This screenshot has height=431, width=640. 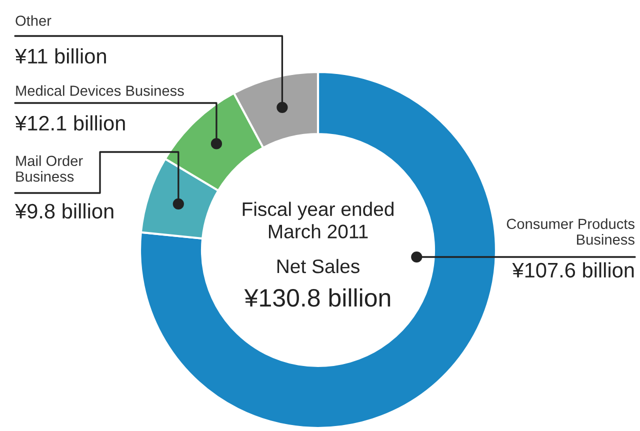 What do you see at coordinates (34, 20) in the screenshot?
I see `slice-label: Other` at bounding box center [34, 20].